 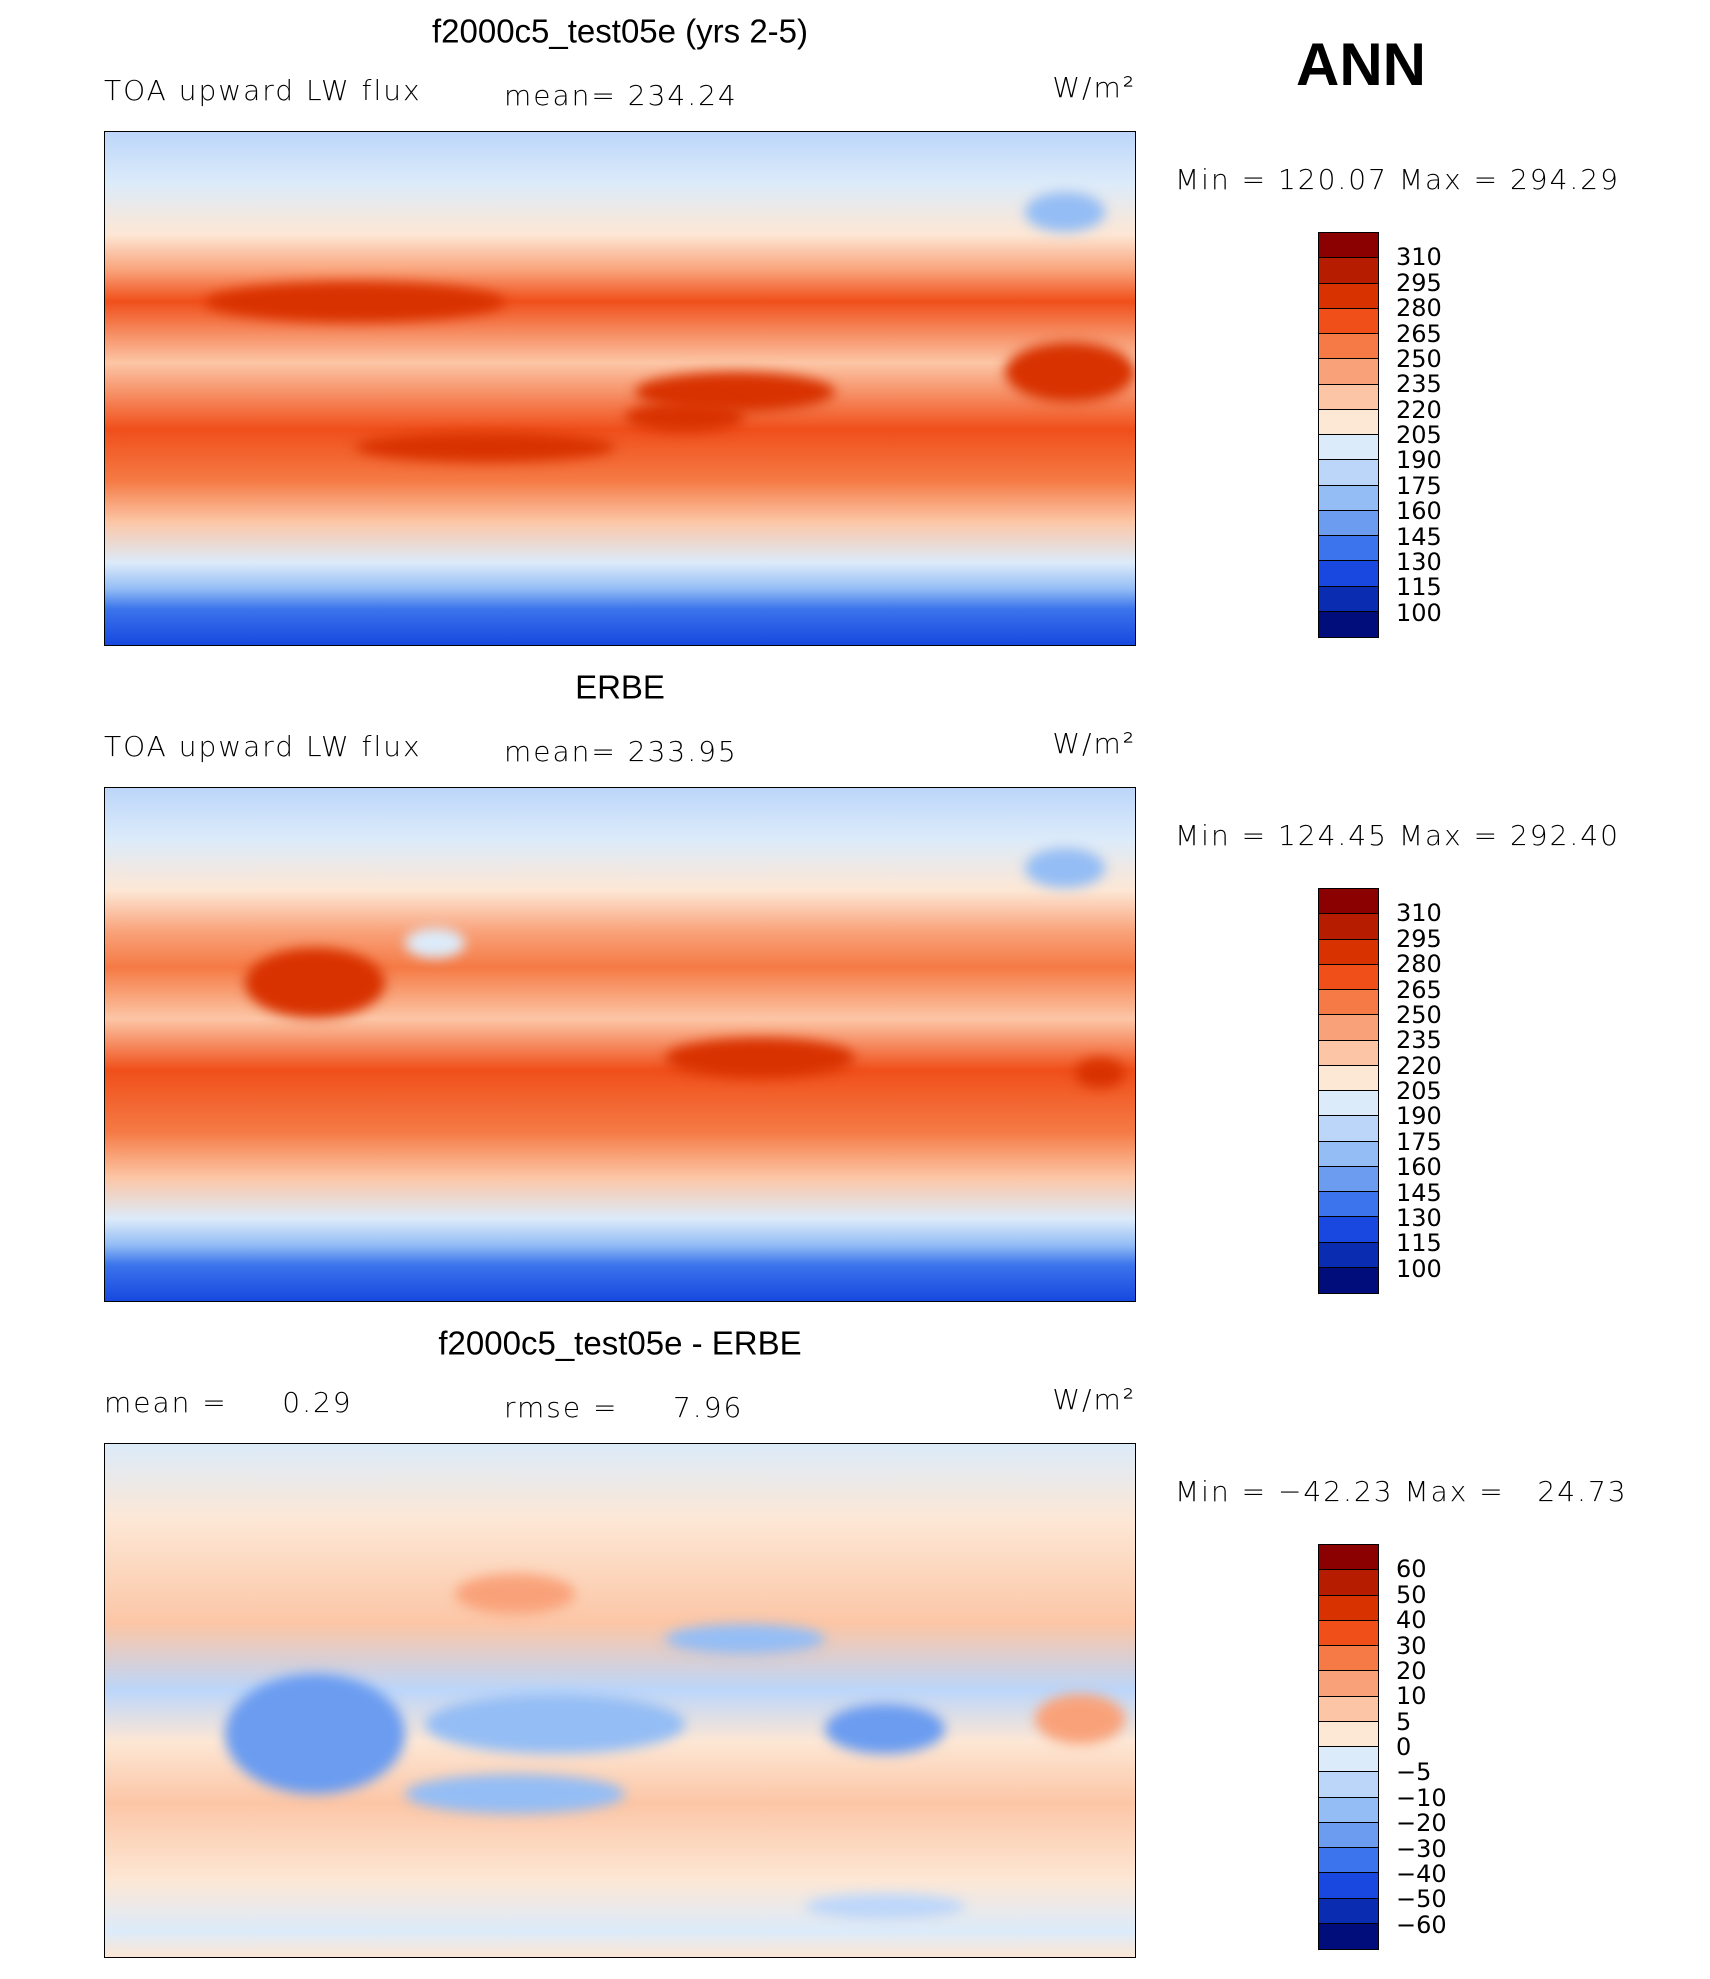 What do you see at coordinates (1397, 835) in the screenshot?
I see `range-label: Min = 124.45 Max = 292.40` at bounding box center [1397, 835].